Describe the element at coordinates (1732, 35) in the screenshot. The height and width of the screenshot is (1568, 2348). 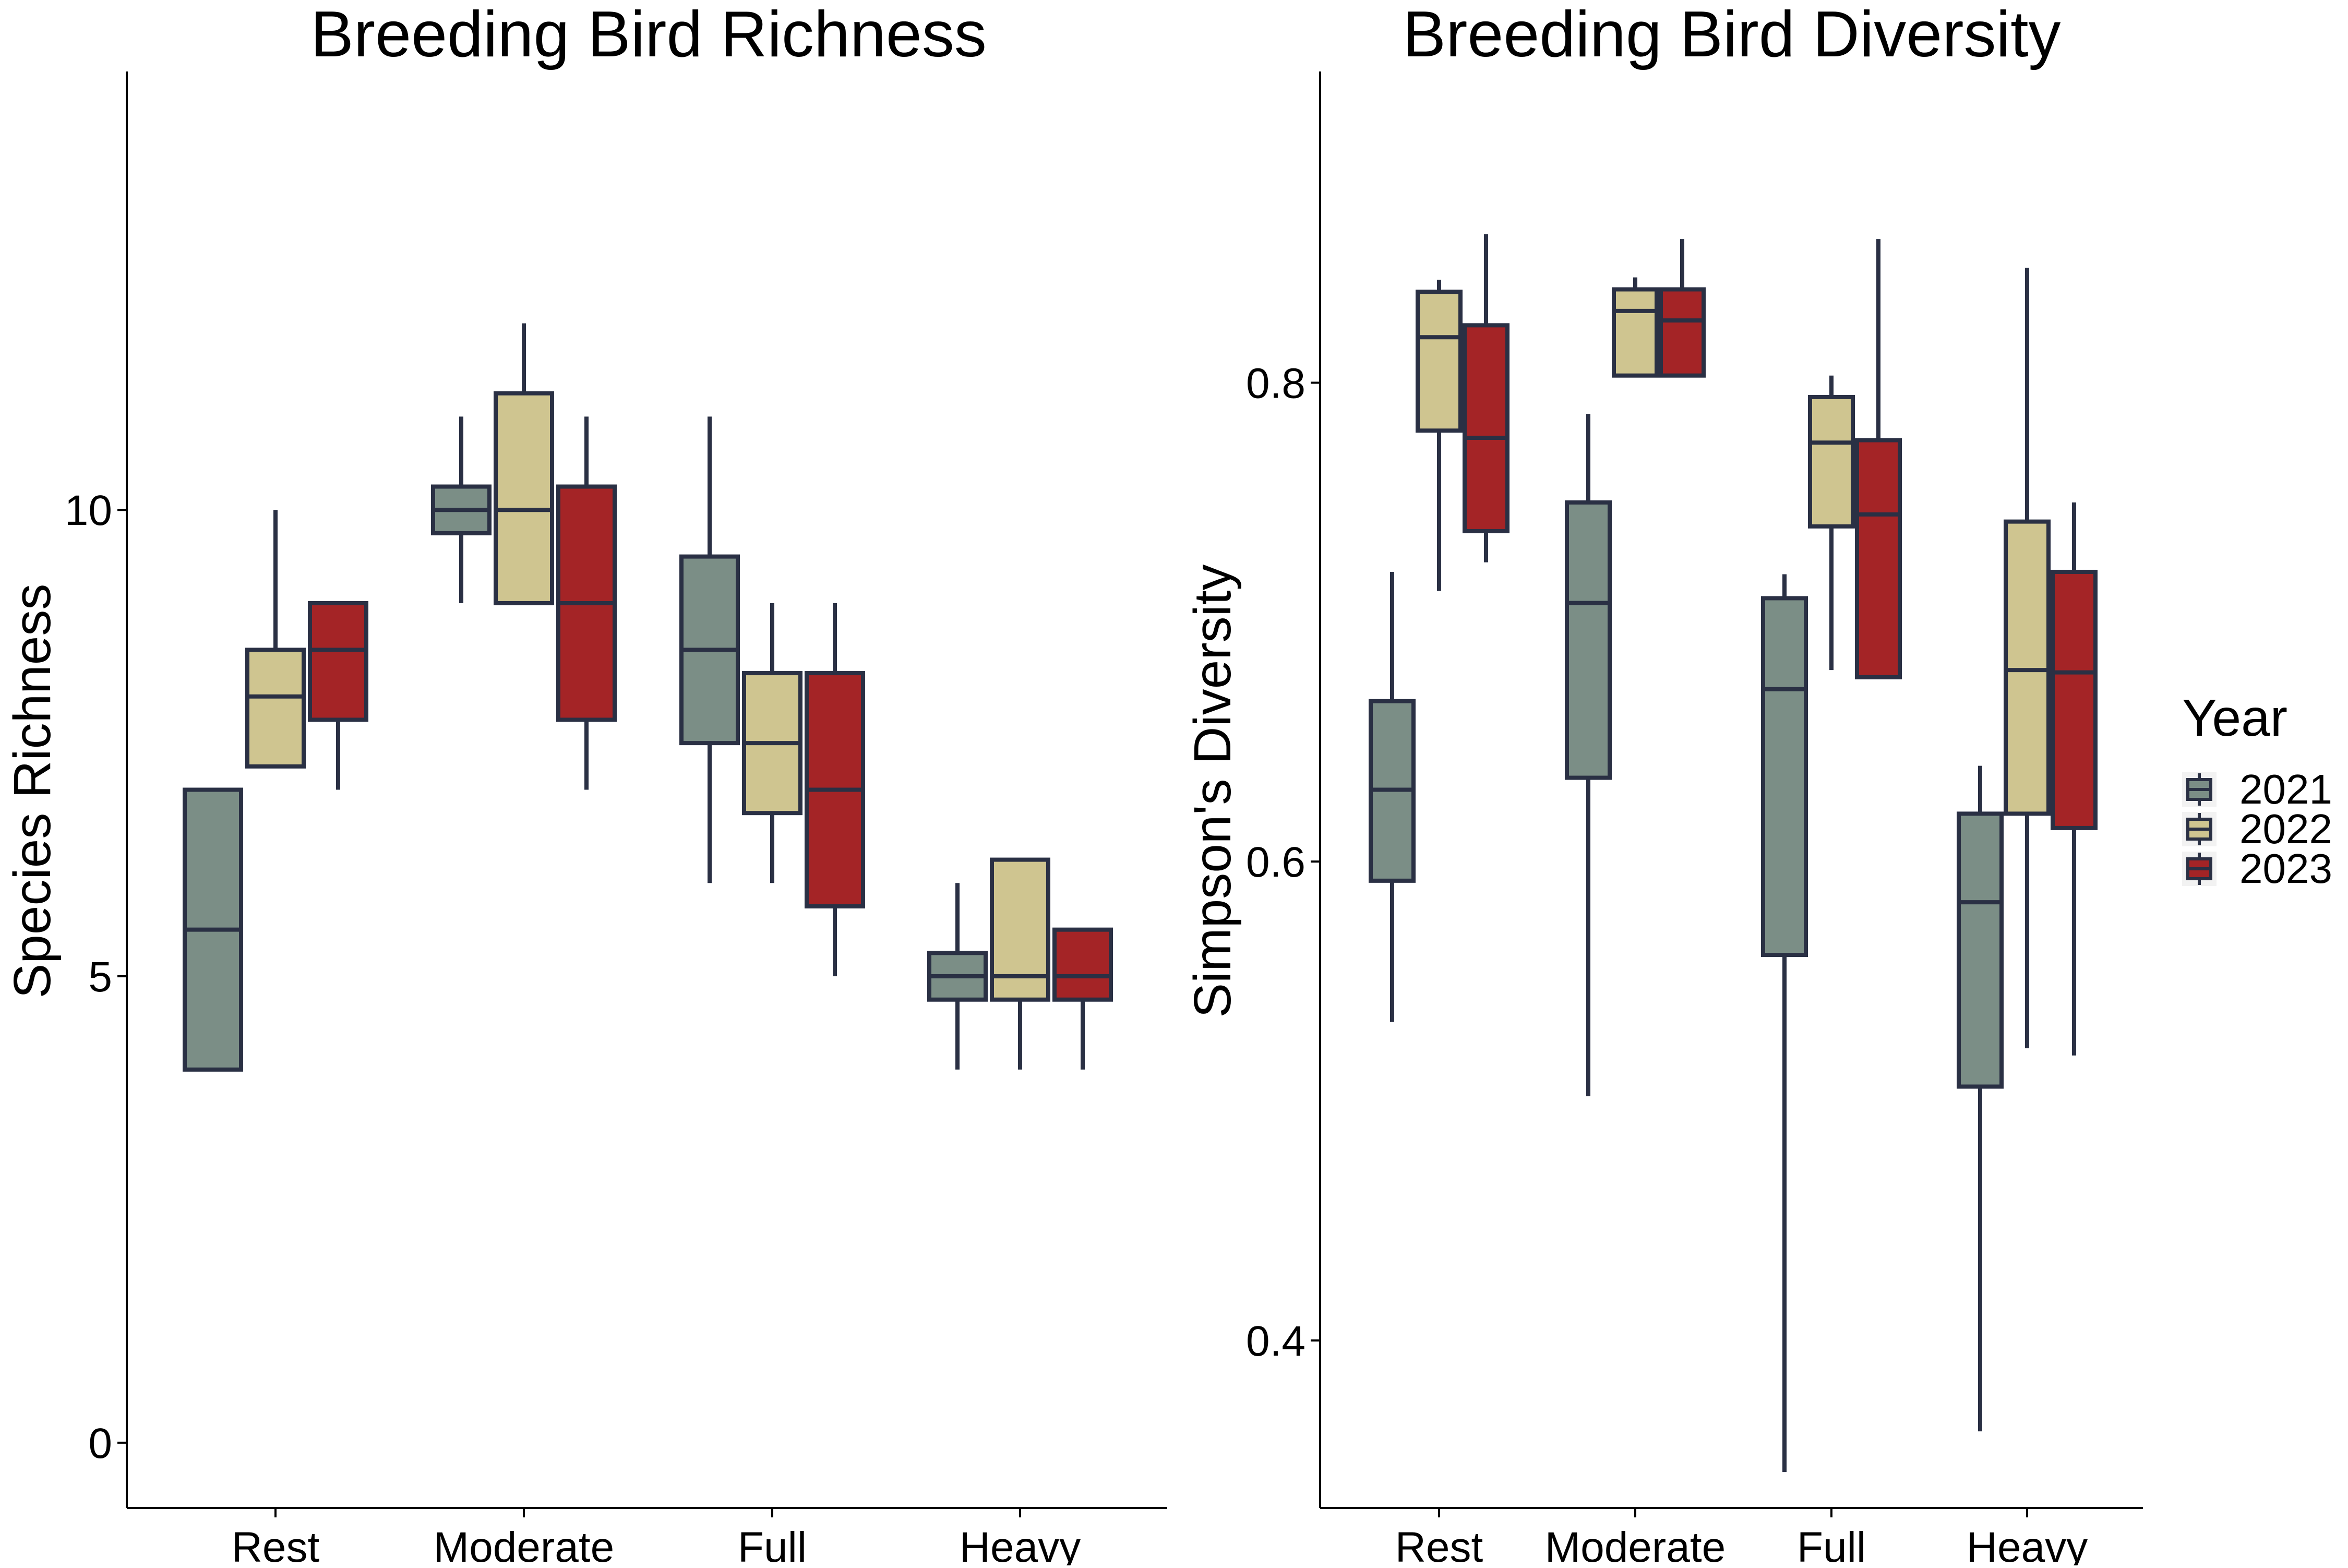
I see `diversity-title: Breeding Bird Diversity` at that location.